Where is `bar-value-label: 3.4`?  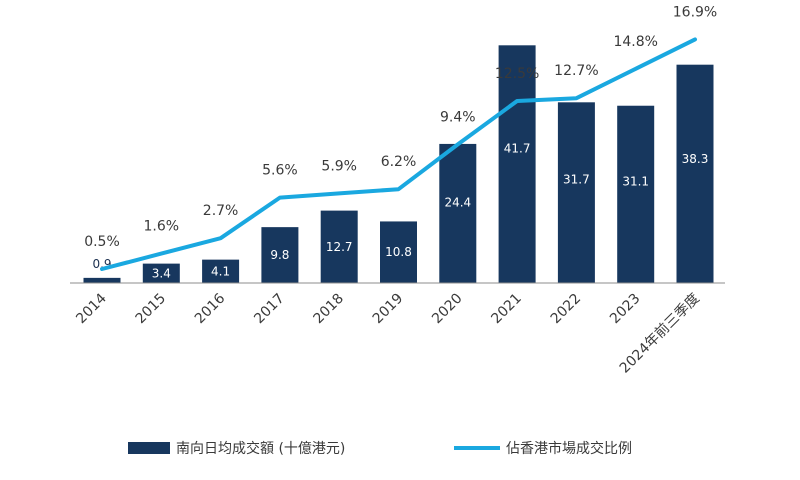 bar-value-label: 3.4 is located at coordinates (161, 273).